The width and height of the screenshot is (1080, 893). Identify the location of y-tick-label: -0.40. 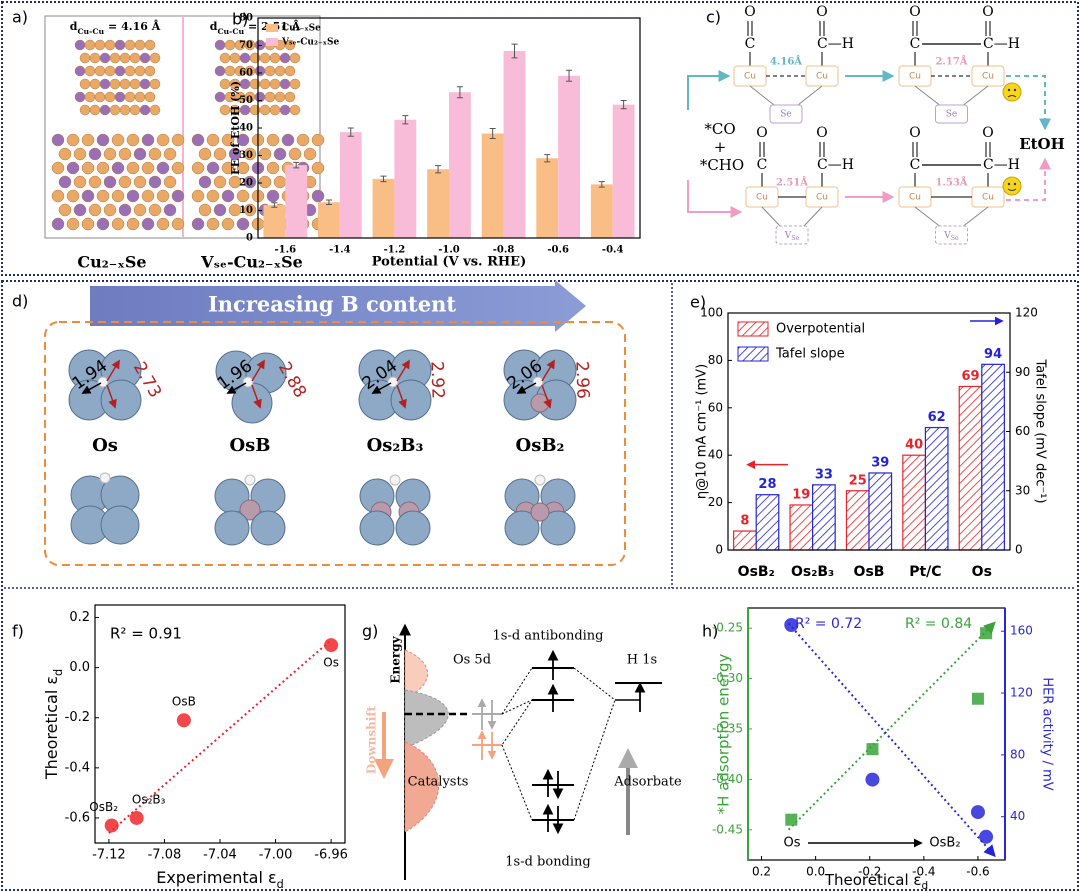
(727, 779).